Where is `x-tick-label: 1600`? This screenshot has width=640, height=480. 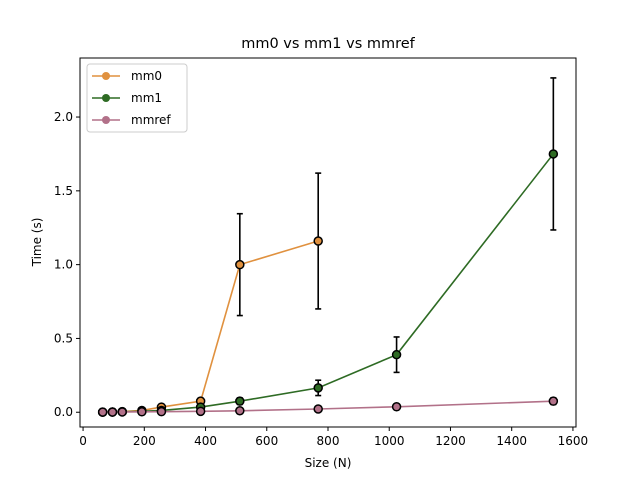 x-tick-label: 1600 is located at coordinates (573, 441).